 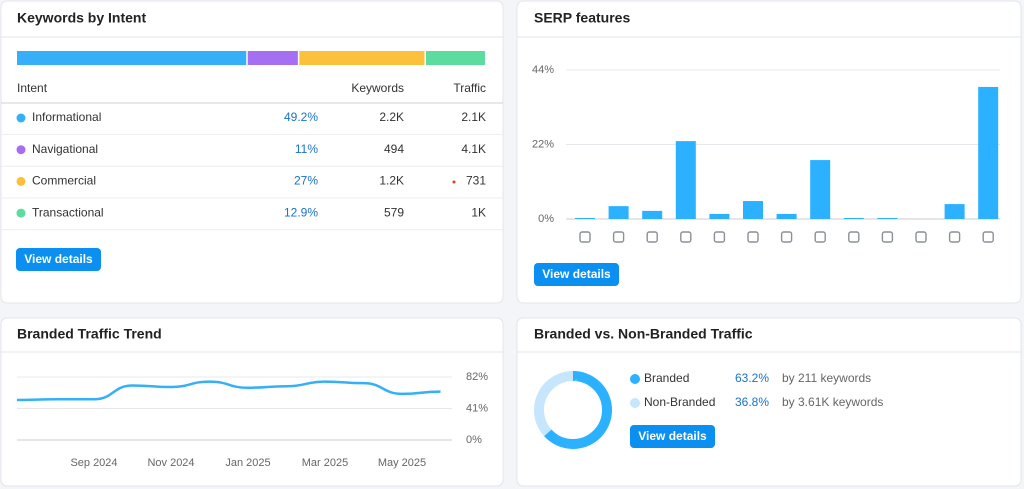 What do you see at coordinates (81, 18) in the screenshot?
I see `panel-title: Keywords by Intent` at bounding box center [81, 18].